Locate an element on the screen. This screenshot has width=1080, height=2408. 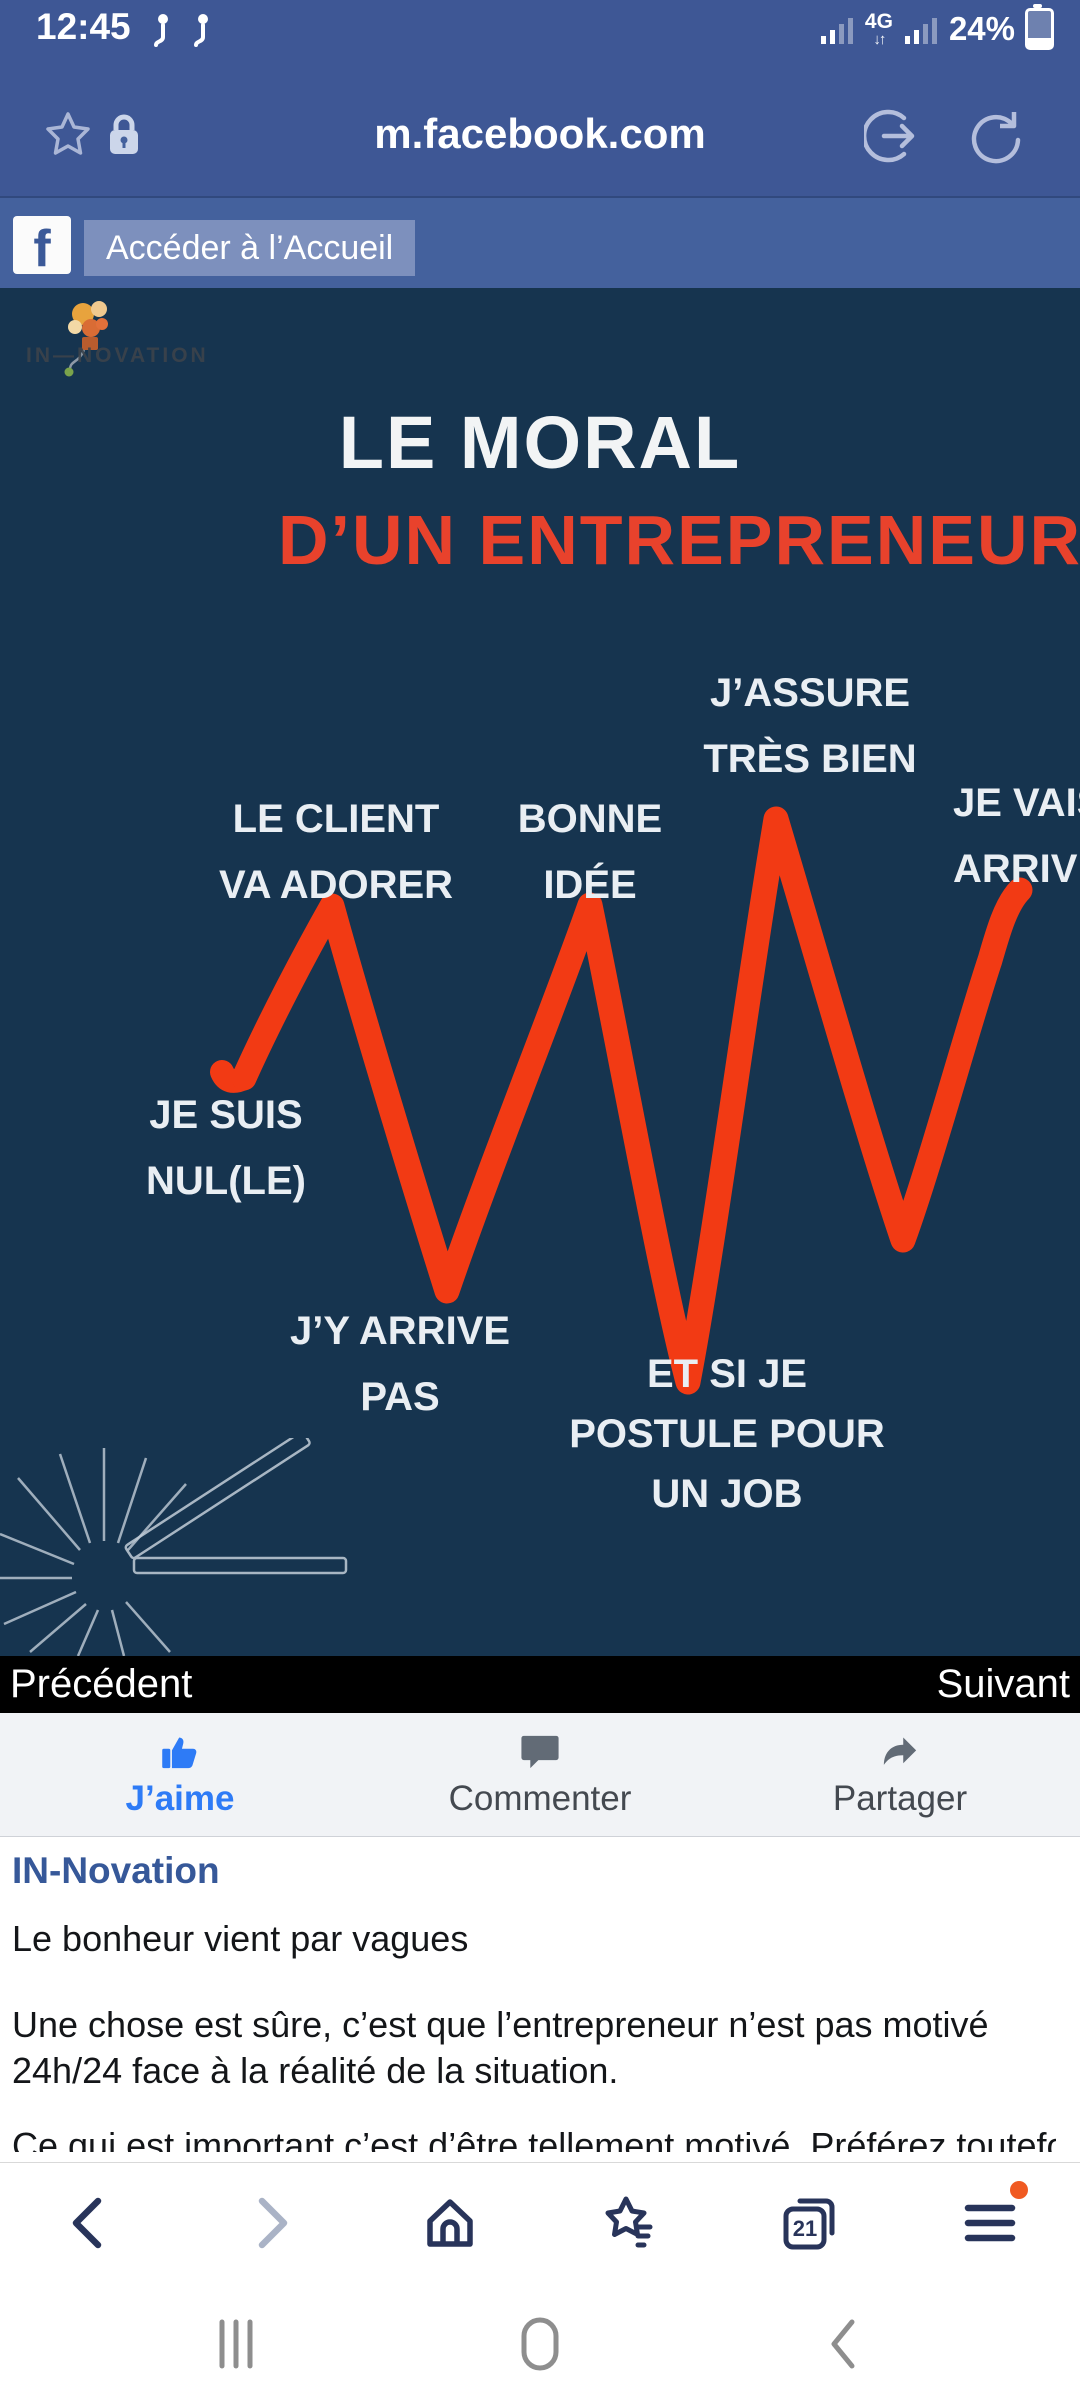
browser-toolbar: 21 is located at coordinates (540, 2226).